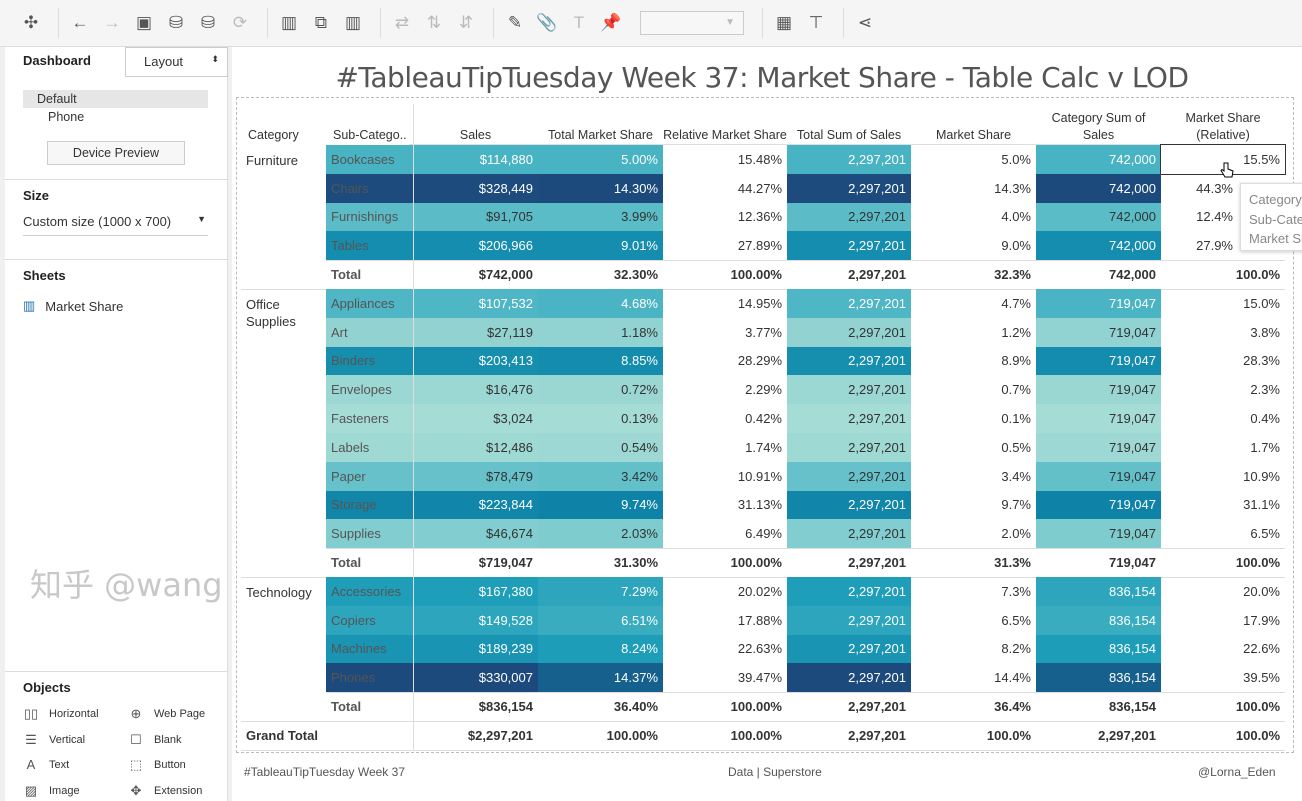  What do you see at coordinates (369, 159) in the screenshot?
I see `sub-category-label: Bookcases` at bounding box center [369, 159].